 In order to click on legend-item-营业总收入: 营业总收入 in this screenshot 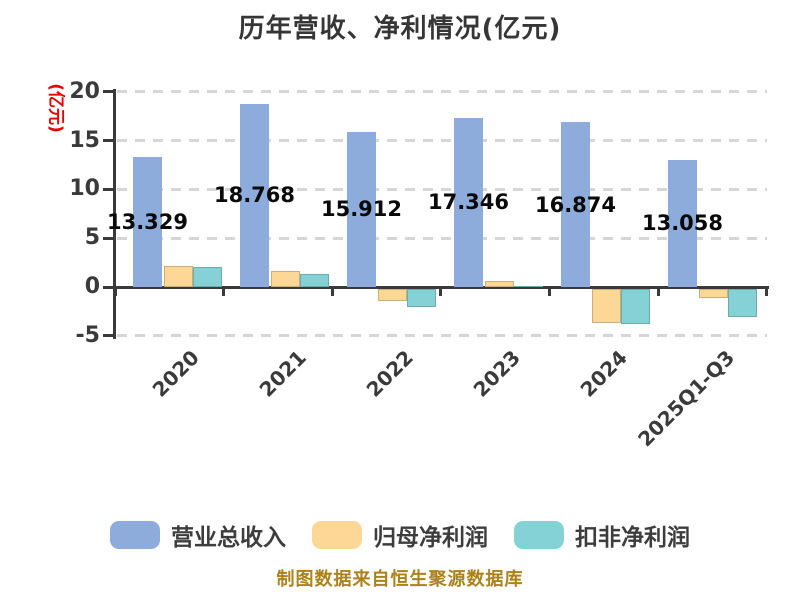, I will do `click(198, 535)`.